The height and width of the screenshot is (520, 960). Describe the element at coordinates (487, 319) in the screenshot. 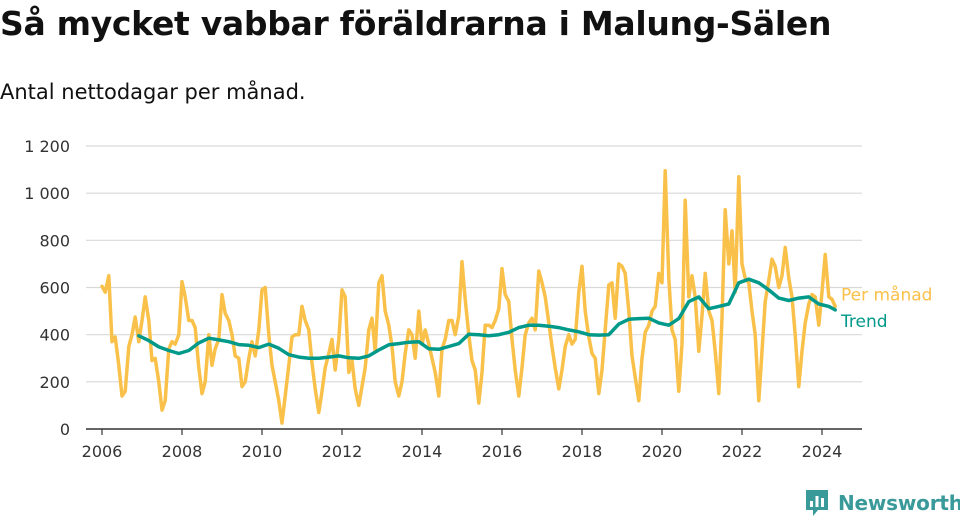

I see `series-line-trend` at that location.